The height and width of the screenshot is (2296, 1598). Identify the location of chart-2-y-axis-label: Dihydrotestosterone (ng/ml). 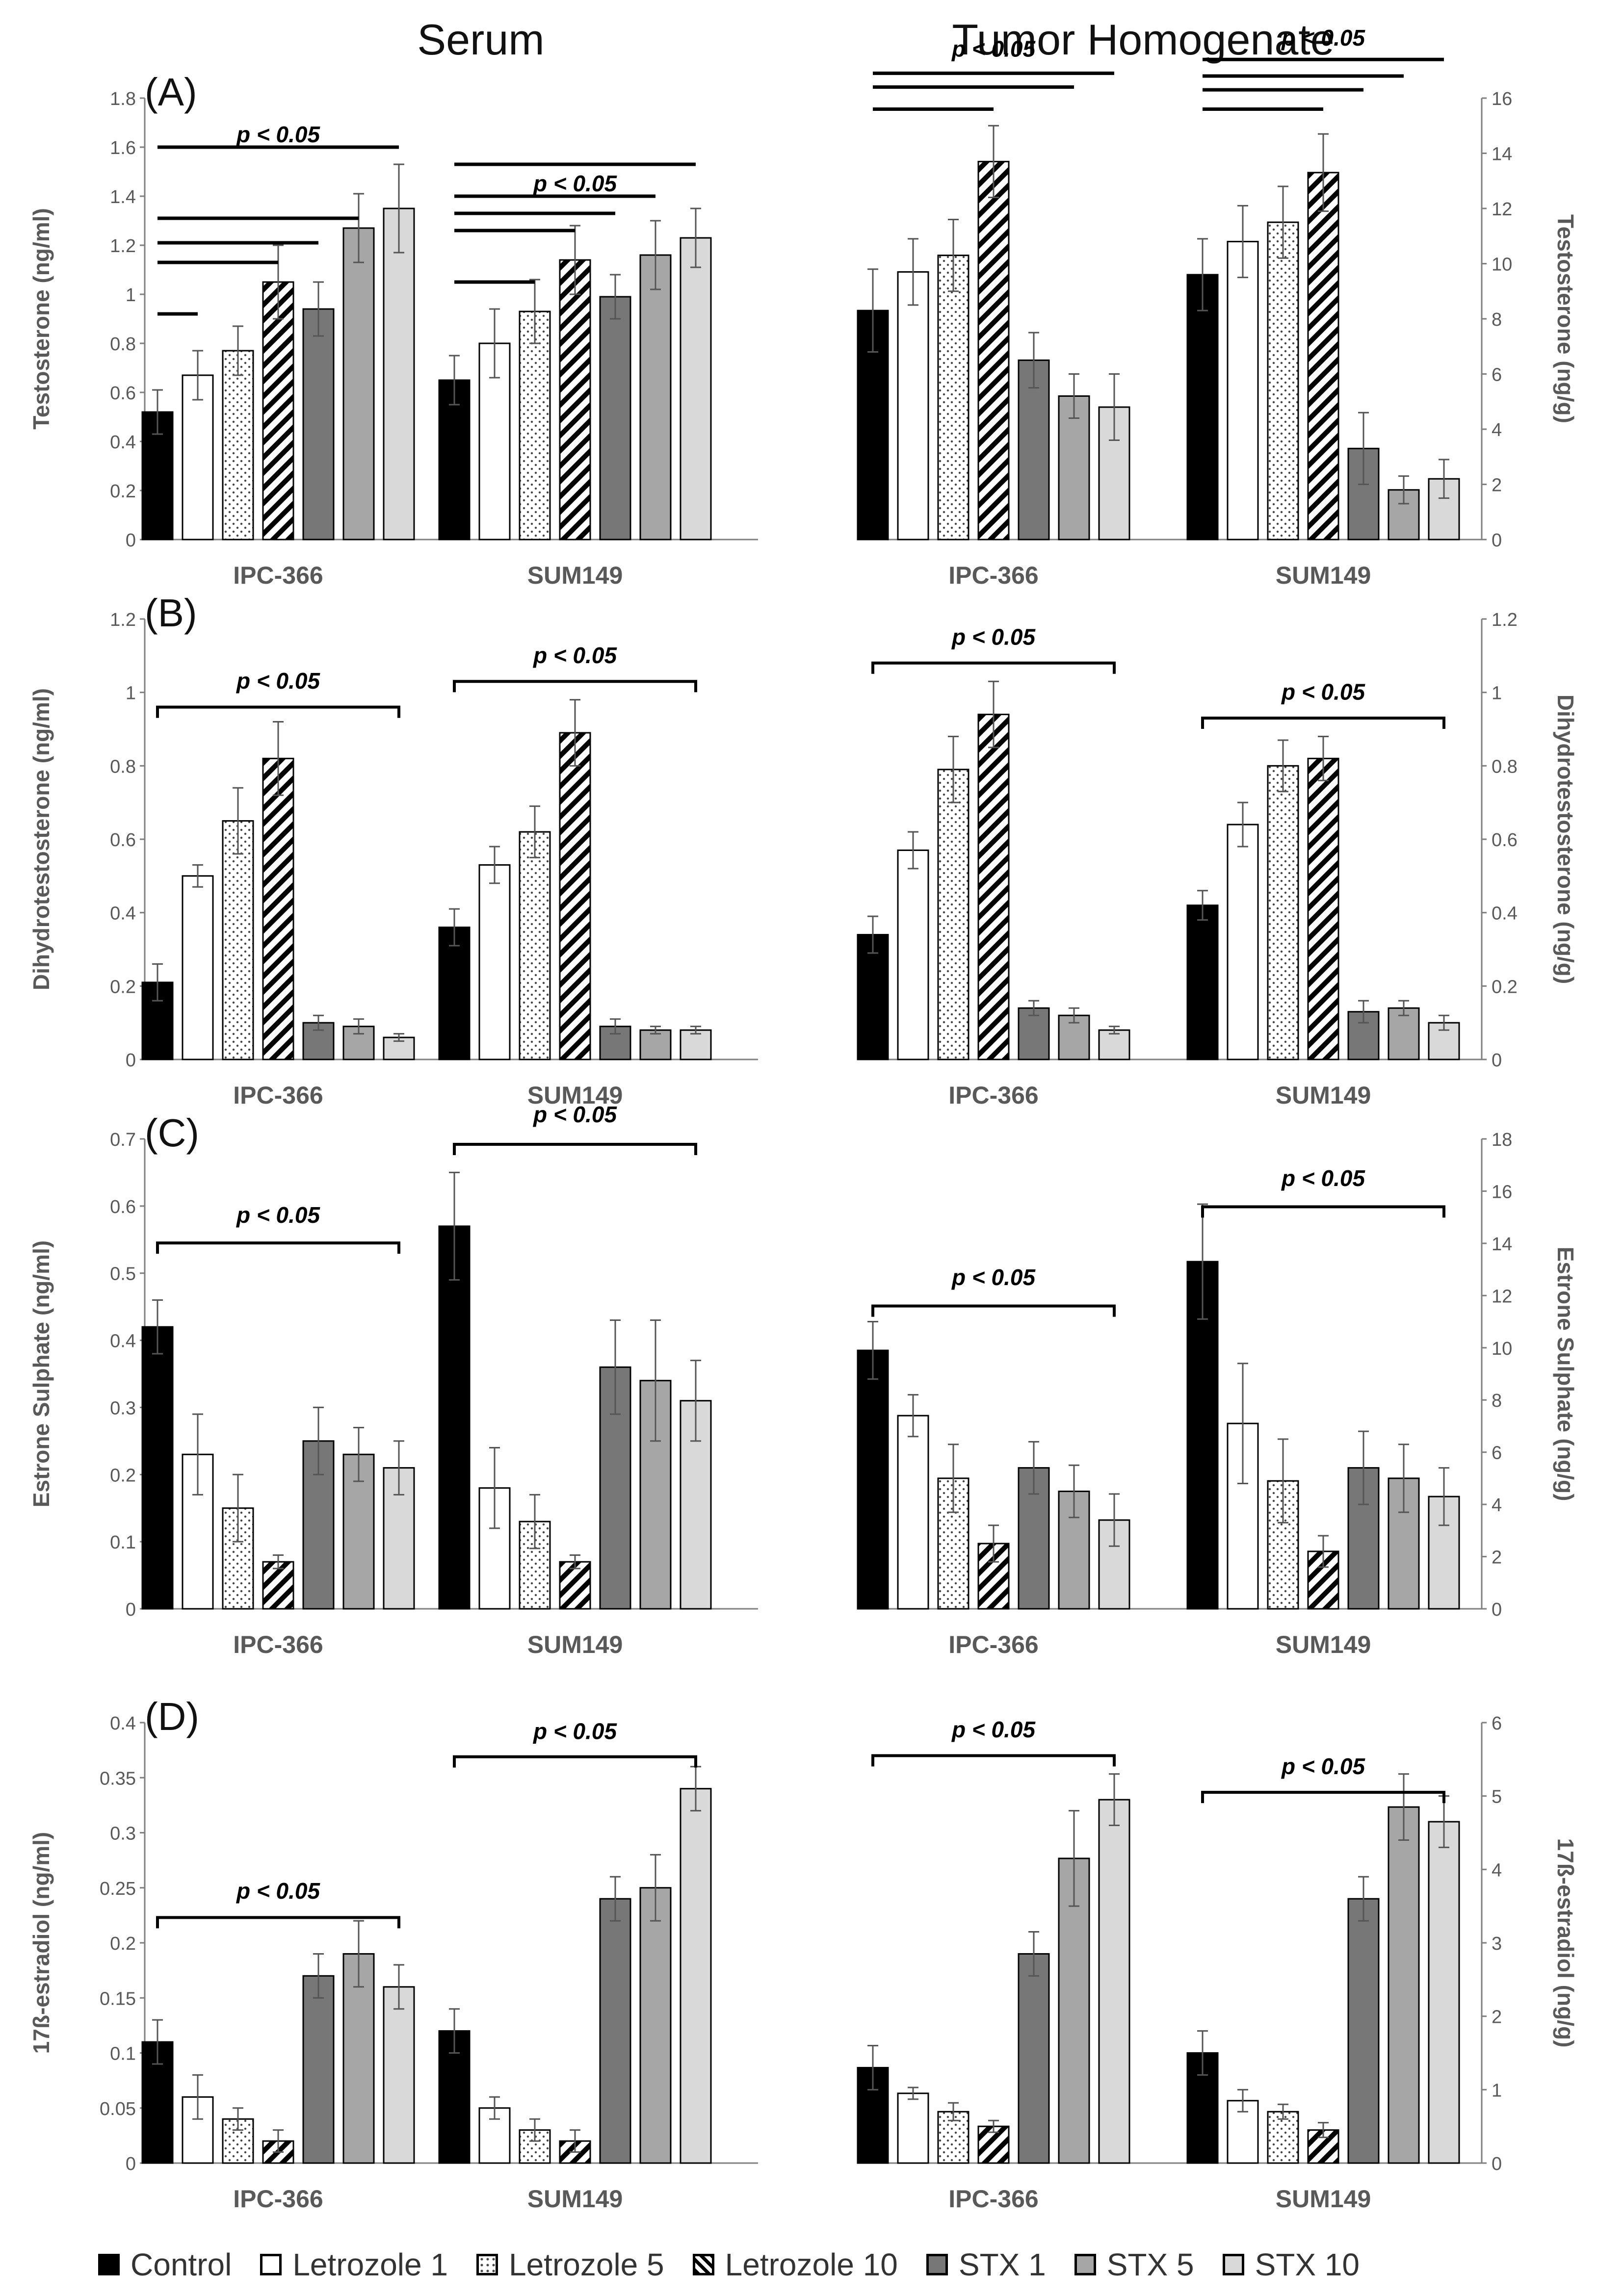
(41, 839).